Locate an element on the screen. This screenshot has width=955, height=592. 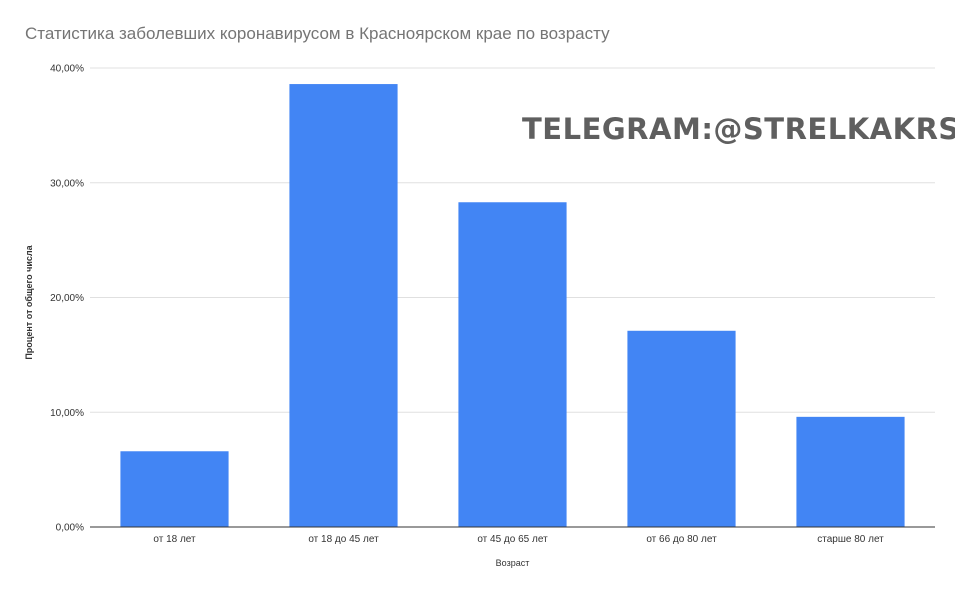
y-tick-label: 20,00% is located at coordinates (67, 298).